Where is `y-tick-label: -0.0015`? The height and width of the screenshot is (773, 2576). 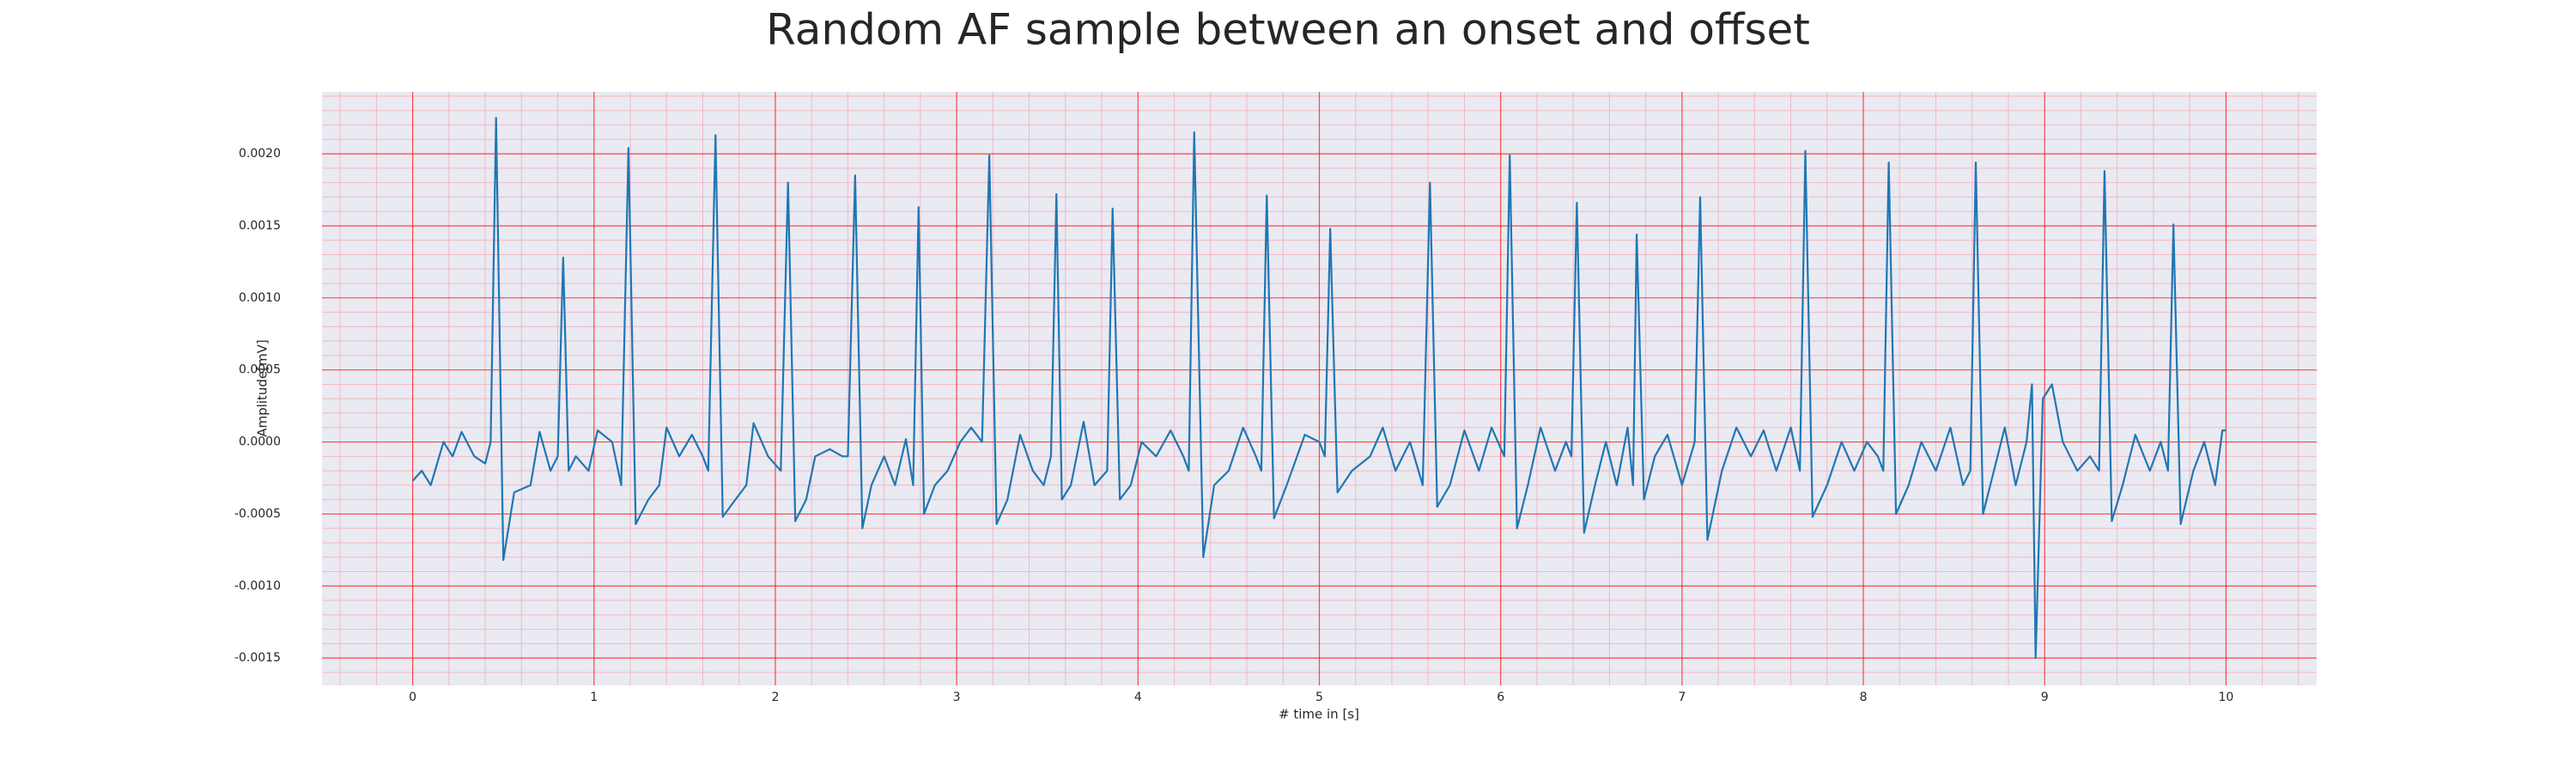 y-tick-label: -0.0015 is located at coordinates (258, 658).